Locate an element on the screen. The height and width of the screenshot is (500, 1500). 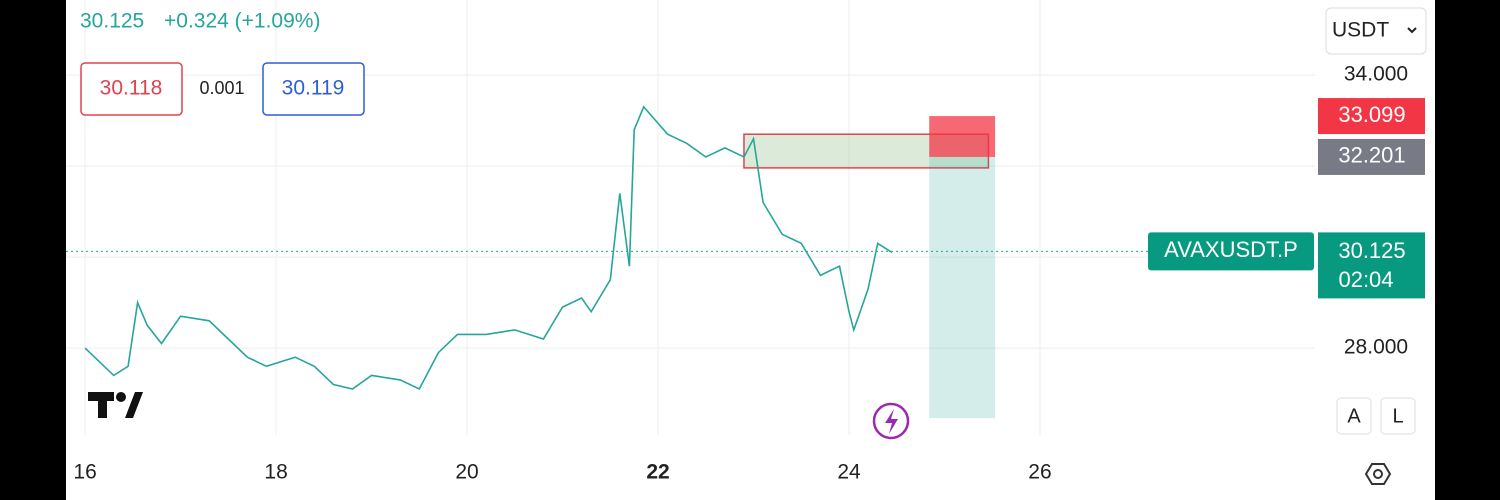
x-tick-label: 18 is located at coordinates (275, 472).